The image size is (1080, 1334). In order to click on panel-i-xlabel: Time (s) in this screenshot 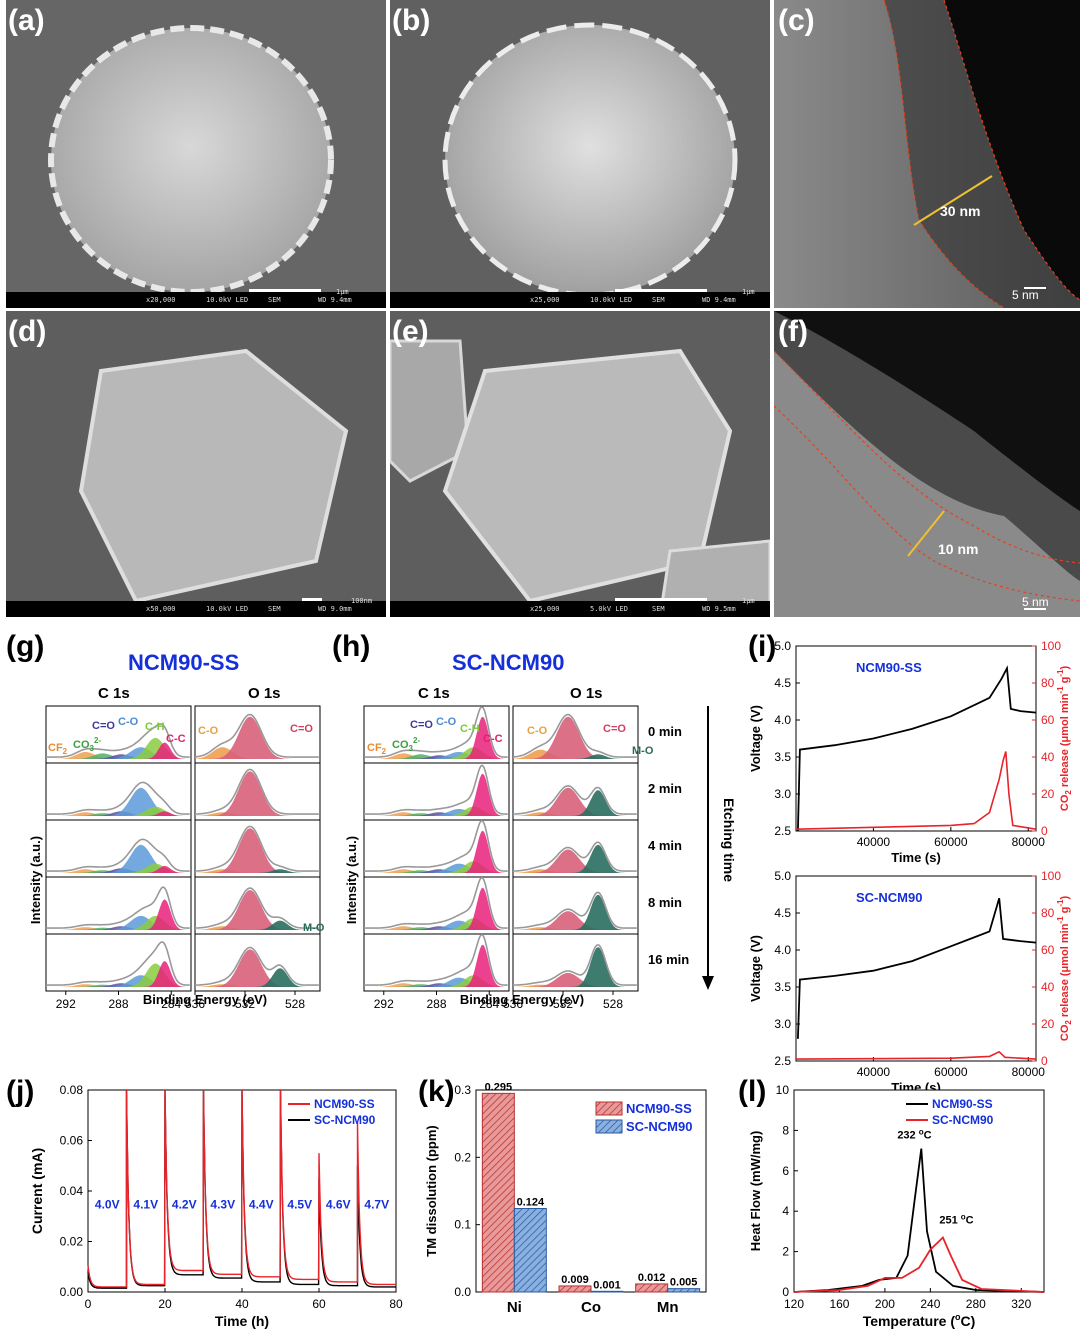, I will do `click(916, 1085)`.